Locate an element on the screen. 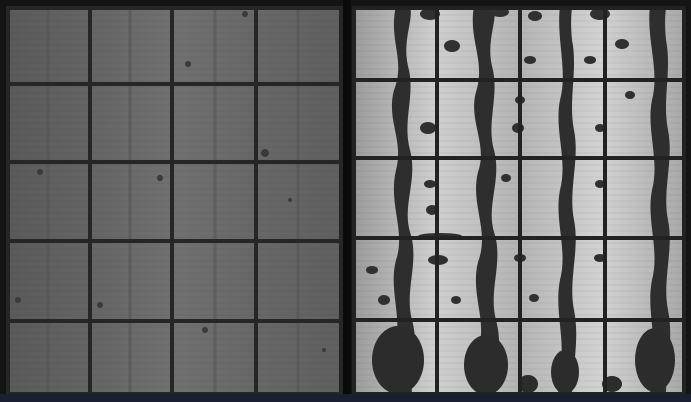  bottom-strip is located at coordinates (345, 398).